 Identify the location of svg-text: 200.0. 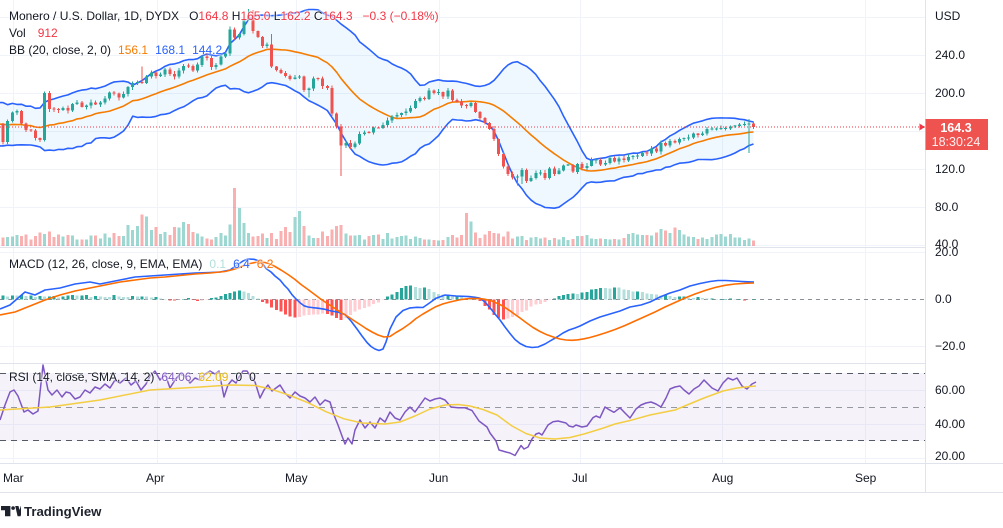
(950, 93).